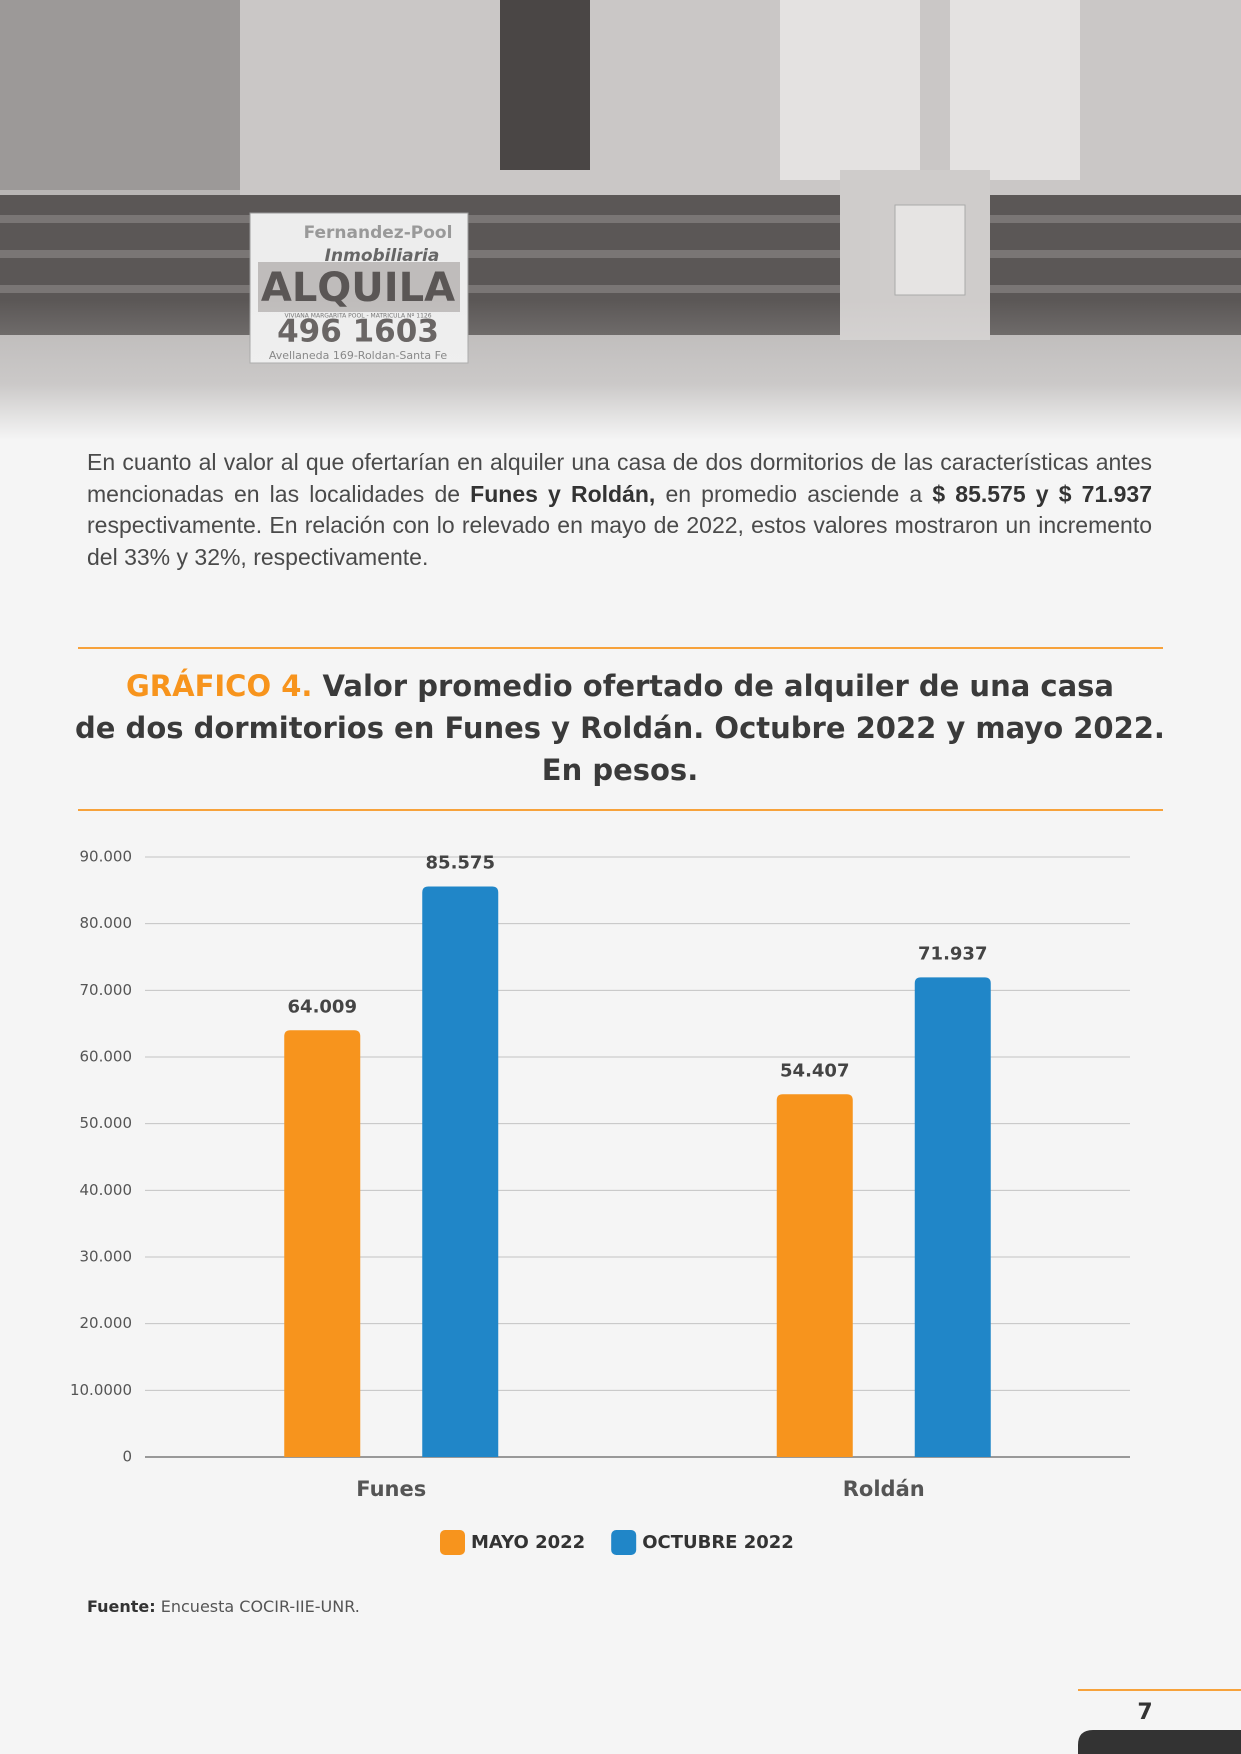 The width and height of the screenshot is (1241, 1754). What do you see at coordinates (563, 493) in the screenshot?
I see `paragraph-run: Funes y Roldán,` at bounding box center [563, 493].